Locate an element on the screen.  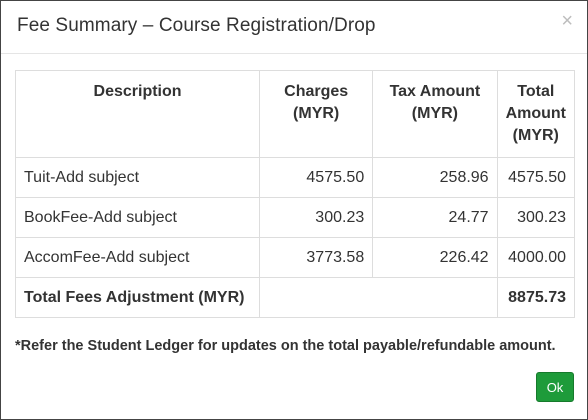
row-tax-amount: 226.42 is located at coordinates (435, 257).